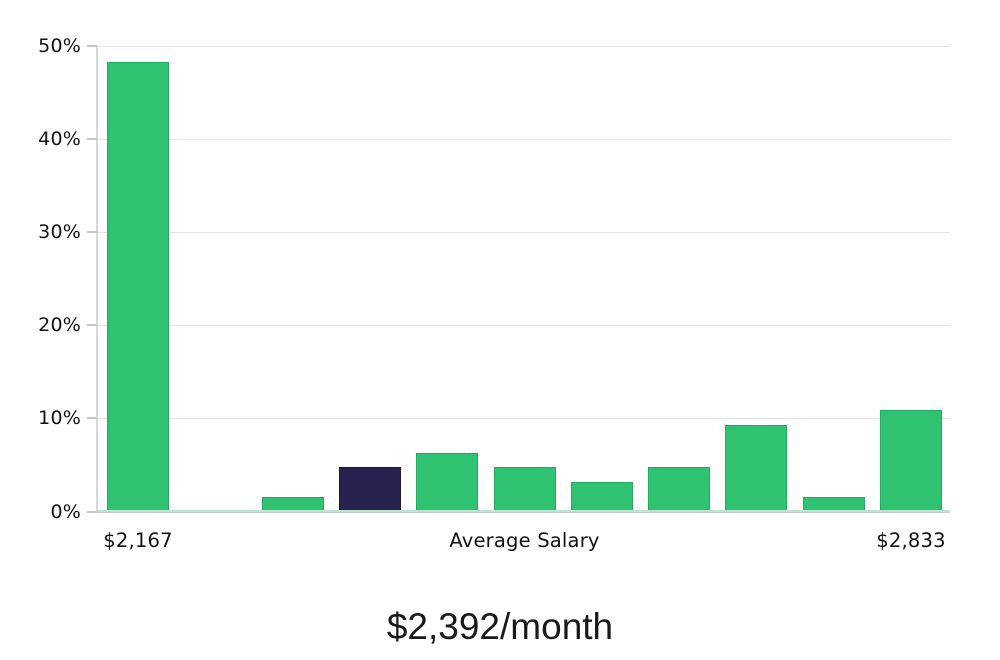  Describe the element at coordinates (518, 512) in the screenshot. I see `x-axis-line` at that location.